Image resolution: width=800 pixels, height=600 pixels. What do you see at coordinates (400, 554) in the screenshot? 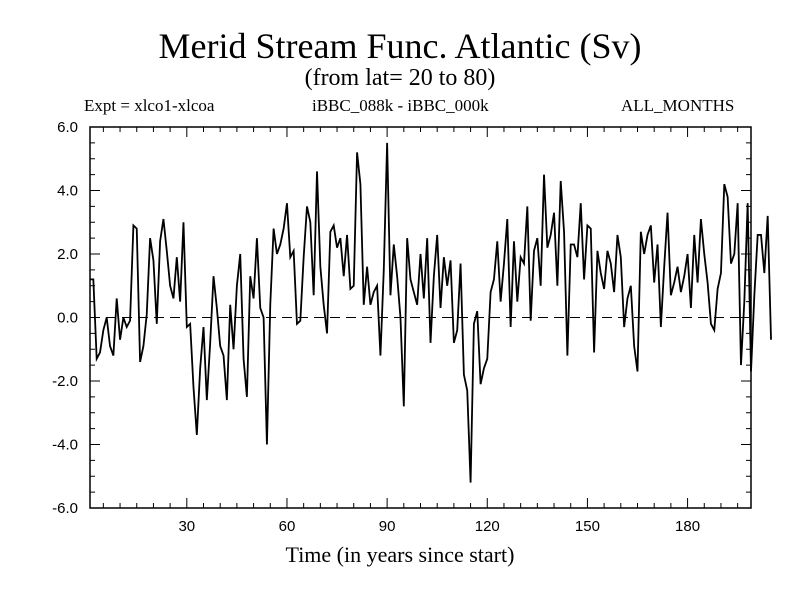
I see `x-axis-label: Time (in years since start)` at bounding box center [400, 554].